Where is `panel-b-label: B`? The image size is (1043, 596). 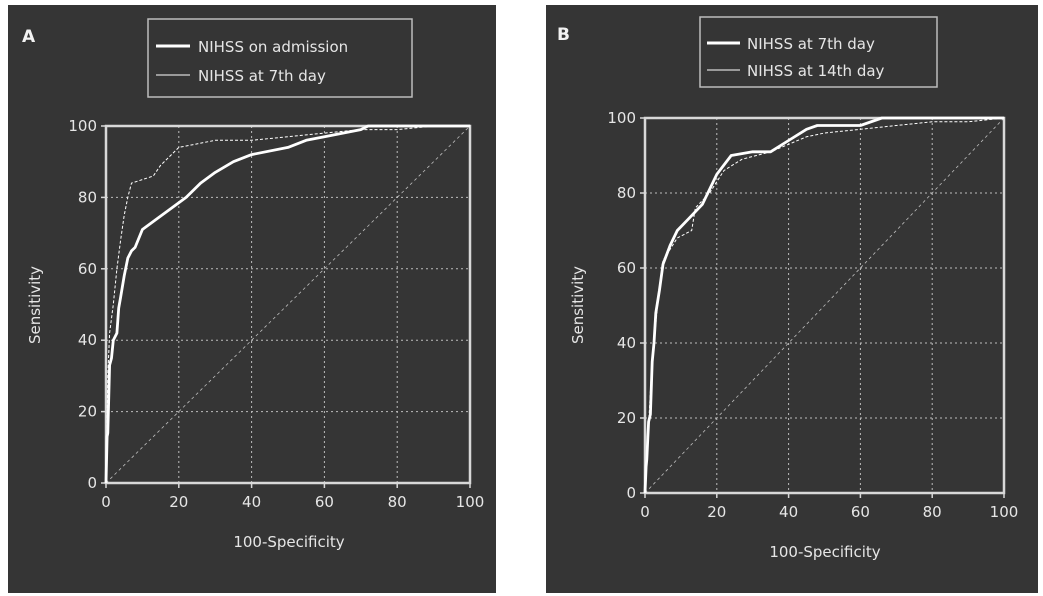
panel-b-label: B is located at coordinates (563, 35).